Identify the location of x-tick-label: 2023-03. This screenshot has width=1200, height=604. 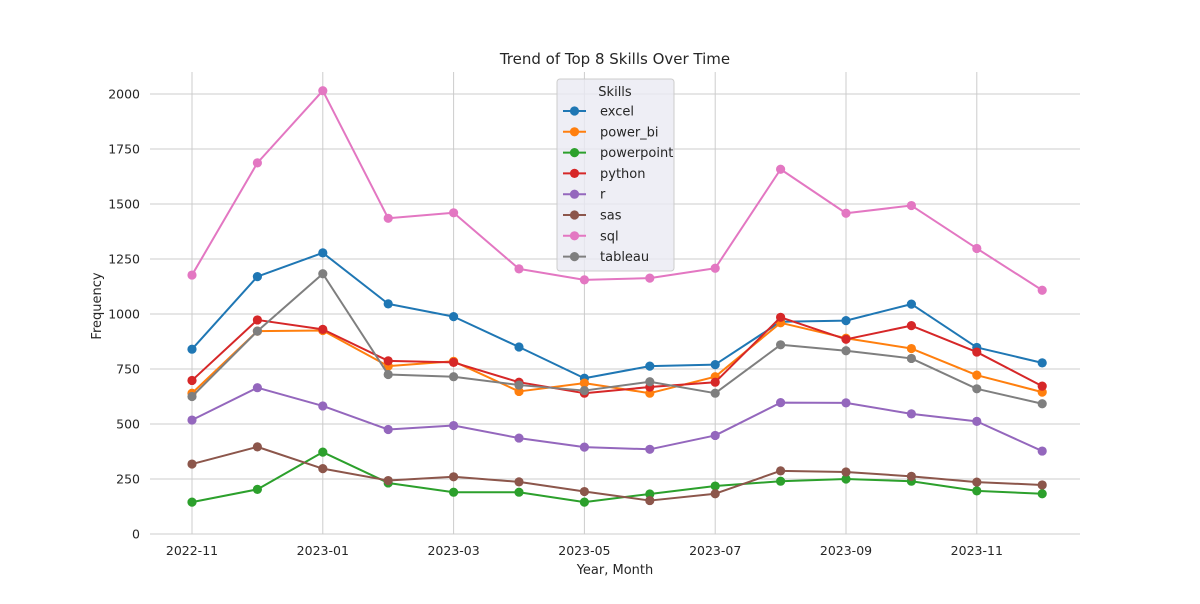
(453, 550).